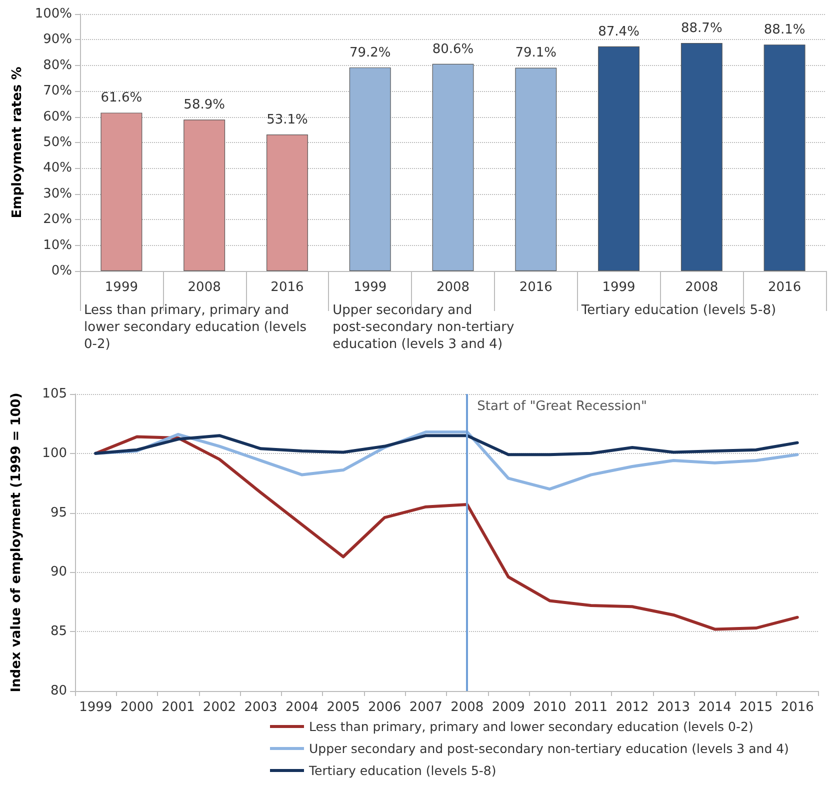 The image size is (830, 811). What do you see at coordinates (343, 707) in the screenshot?
I see `x-tick-label: 2005` at bounding box center [343, 707].